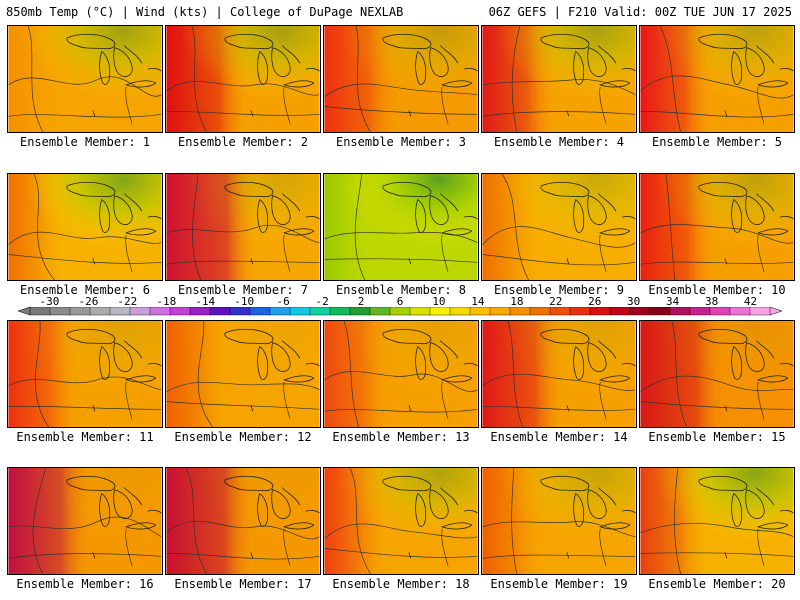 This screenshot has height=600, width=800. I want to click on colorbar-tick-label: -30, so click(49, 301).